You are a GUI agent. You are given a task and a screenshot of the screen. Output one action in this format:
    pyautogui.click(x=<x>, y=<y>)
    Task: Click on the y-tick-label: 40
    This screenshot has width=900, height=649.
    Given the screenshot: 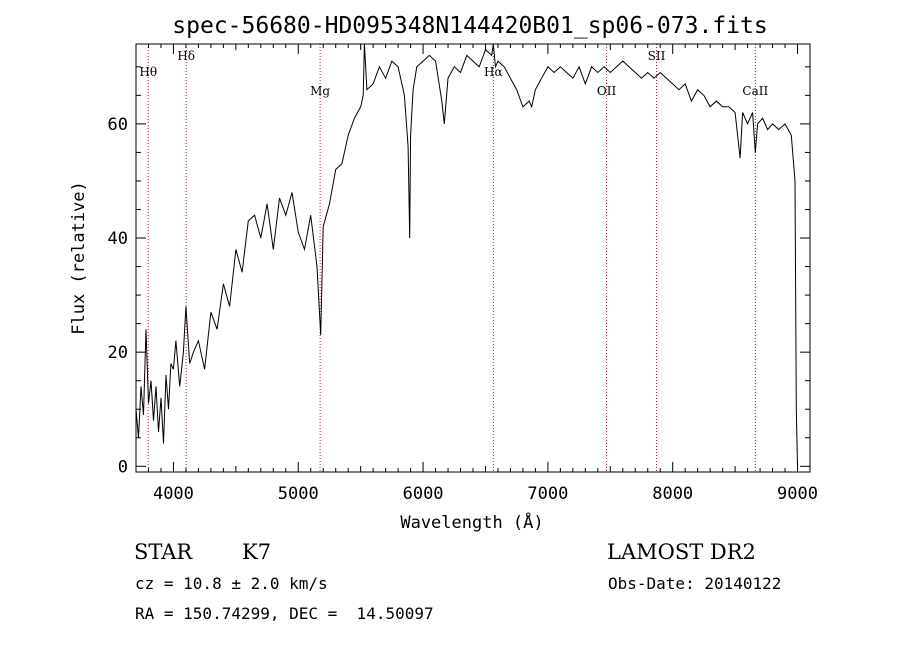 What is the action you would take?
    pyautogui.click(x=118, y=239)
    